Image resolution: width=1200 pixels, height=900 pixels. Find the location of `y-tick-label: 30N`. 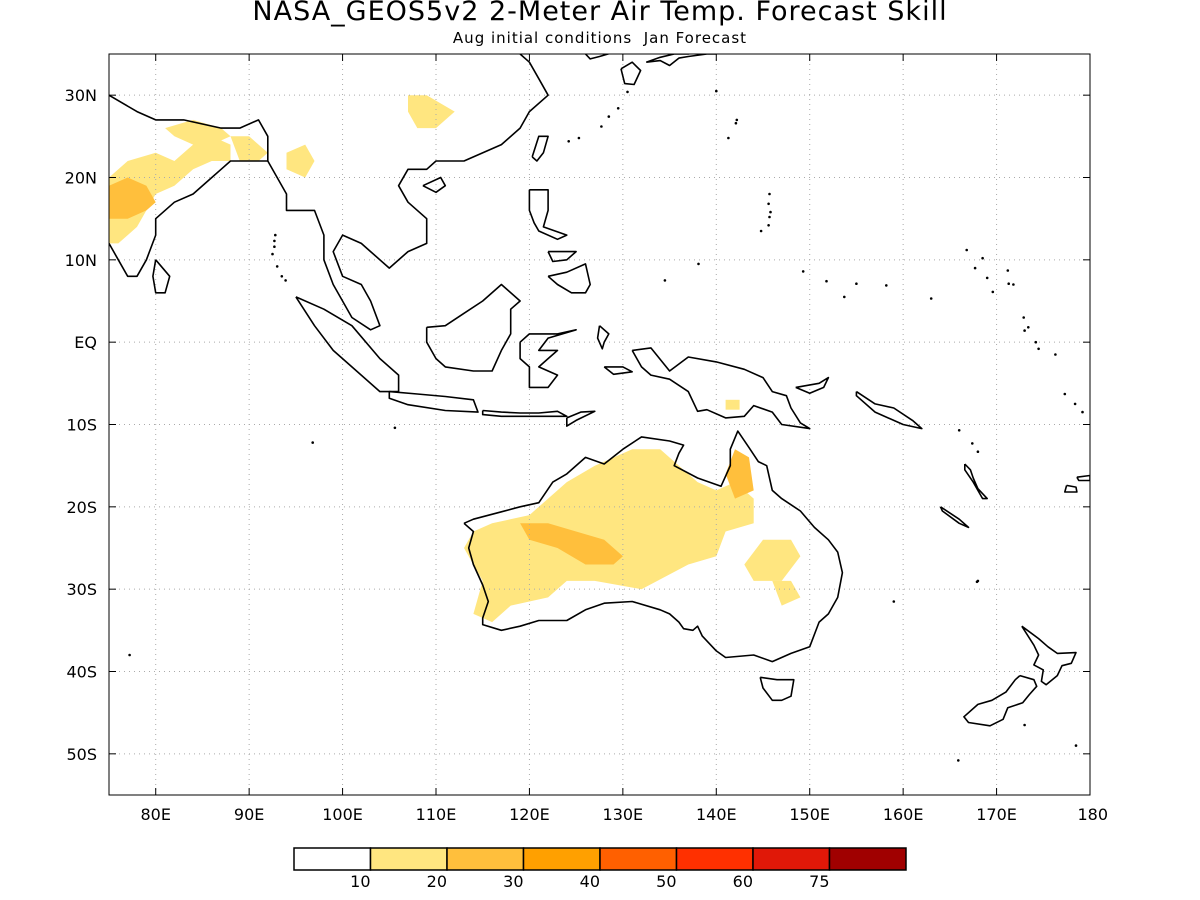

y-tick-label: 30N is located at coordinates (81, 95).